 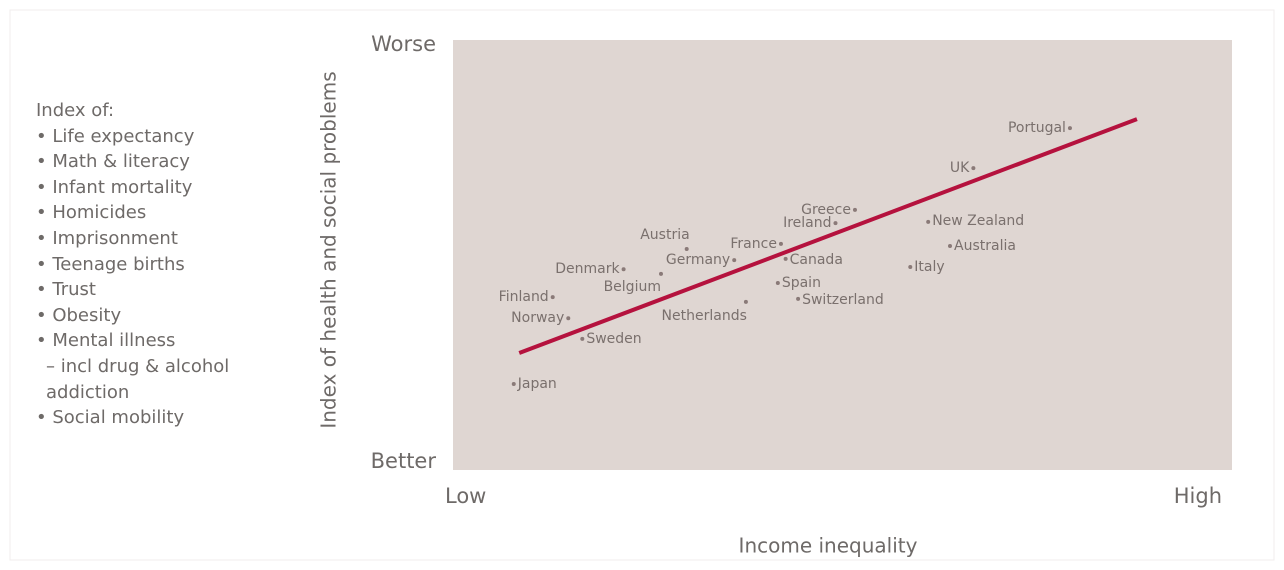 I want to click on point-label: Canada, so click(x=816, y=260).